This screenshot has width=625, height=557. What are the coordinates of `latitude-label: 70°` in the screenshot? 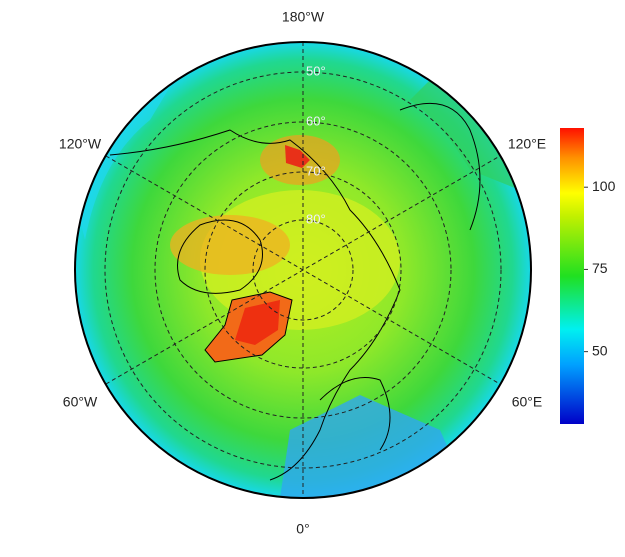 It's located at (316, 170).